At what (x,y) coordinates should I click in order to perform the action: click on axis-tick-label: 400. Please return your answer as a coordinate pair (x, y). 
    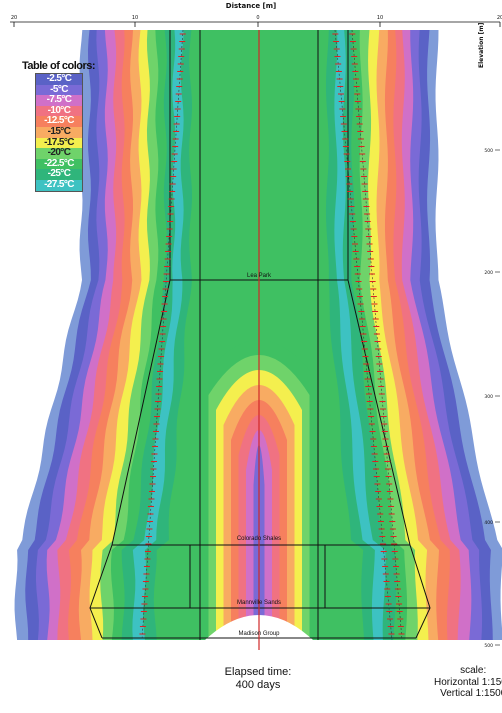
    Looking at the image, I should click on (488, 523).